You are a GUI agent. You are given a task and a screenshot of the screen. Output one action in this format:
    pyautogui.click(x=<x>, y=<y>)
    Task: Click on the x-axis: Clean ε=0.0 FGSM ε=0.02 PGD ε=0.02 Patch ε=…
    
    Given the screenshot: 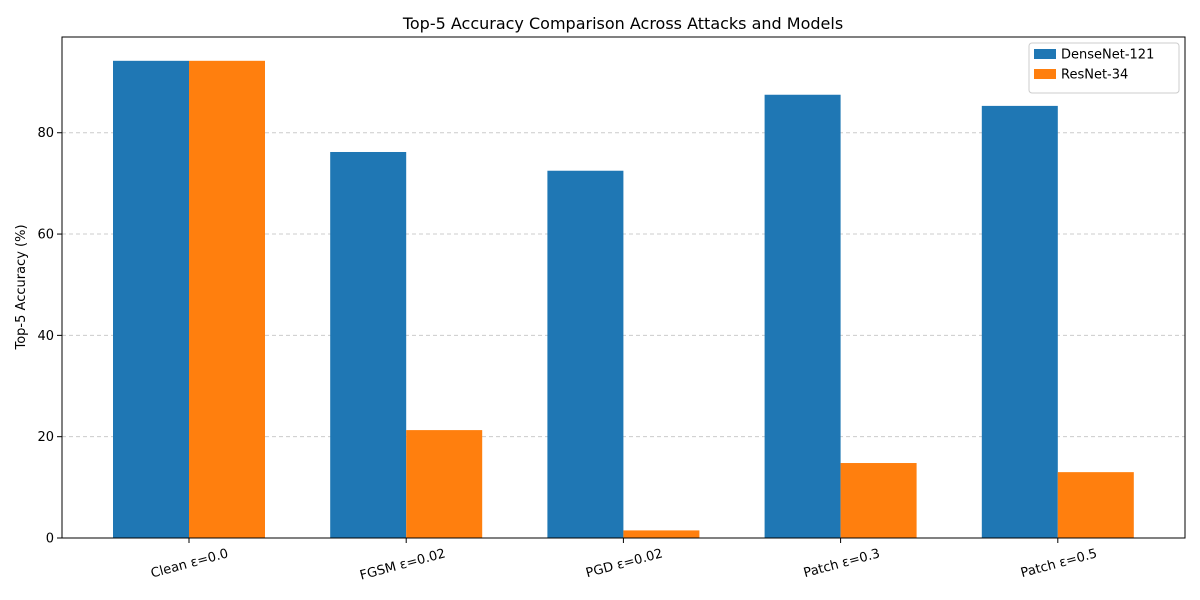 What is the action you would take?
    pyautogui.click(x=624, y=561)
    